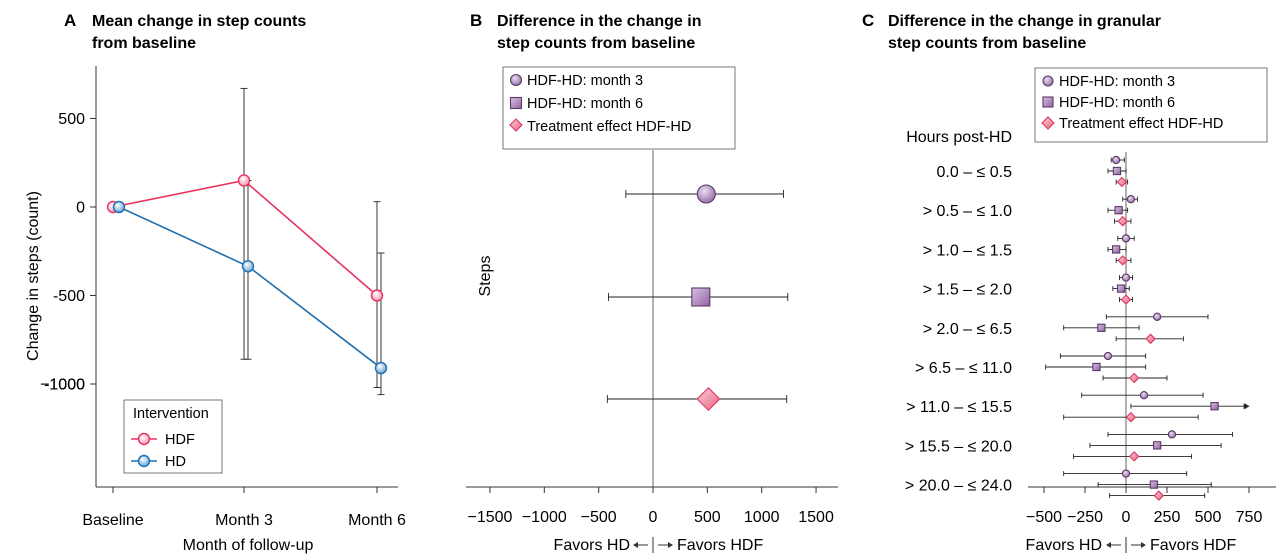 The image size is (1285, 555). I want to click on panel-b-favors-right: Favors HDF, so click(720, 545).